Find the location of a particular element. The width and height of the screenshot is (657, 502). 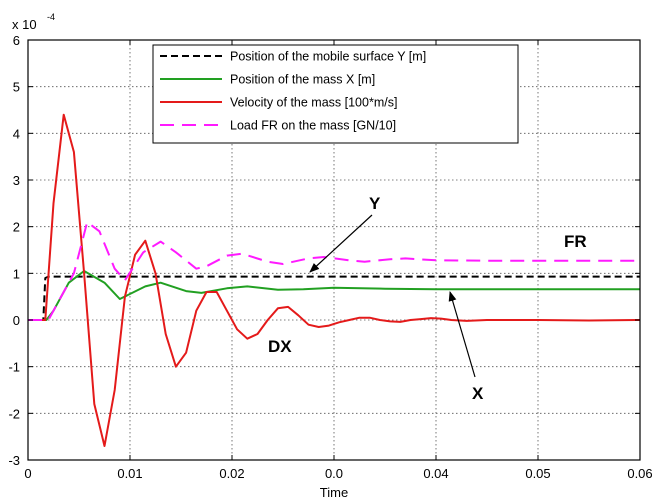

annotation-y-arrow is located at coordinates (341, 243).